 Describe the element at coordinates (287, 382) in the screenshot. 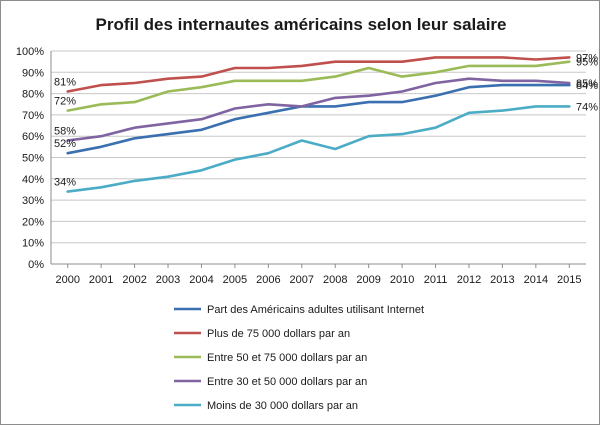

I see `legend-label: Entre 30 et 50 000 dollars par an` at that location.